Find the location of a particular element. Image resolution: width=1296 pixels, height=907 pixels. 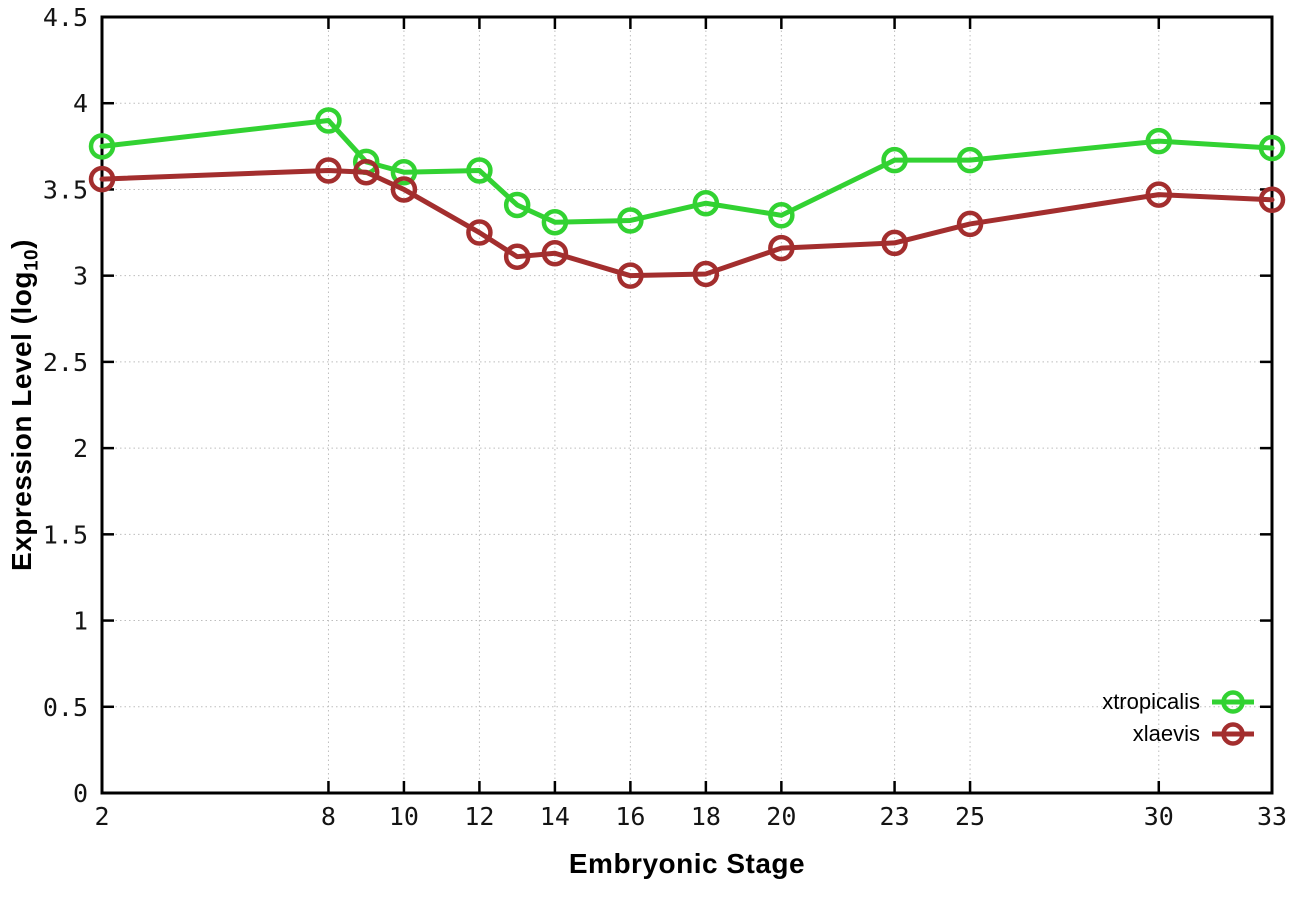

series-line-xlaevis is located at coordinates (687, 223).